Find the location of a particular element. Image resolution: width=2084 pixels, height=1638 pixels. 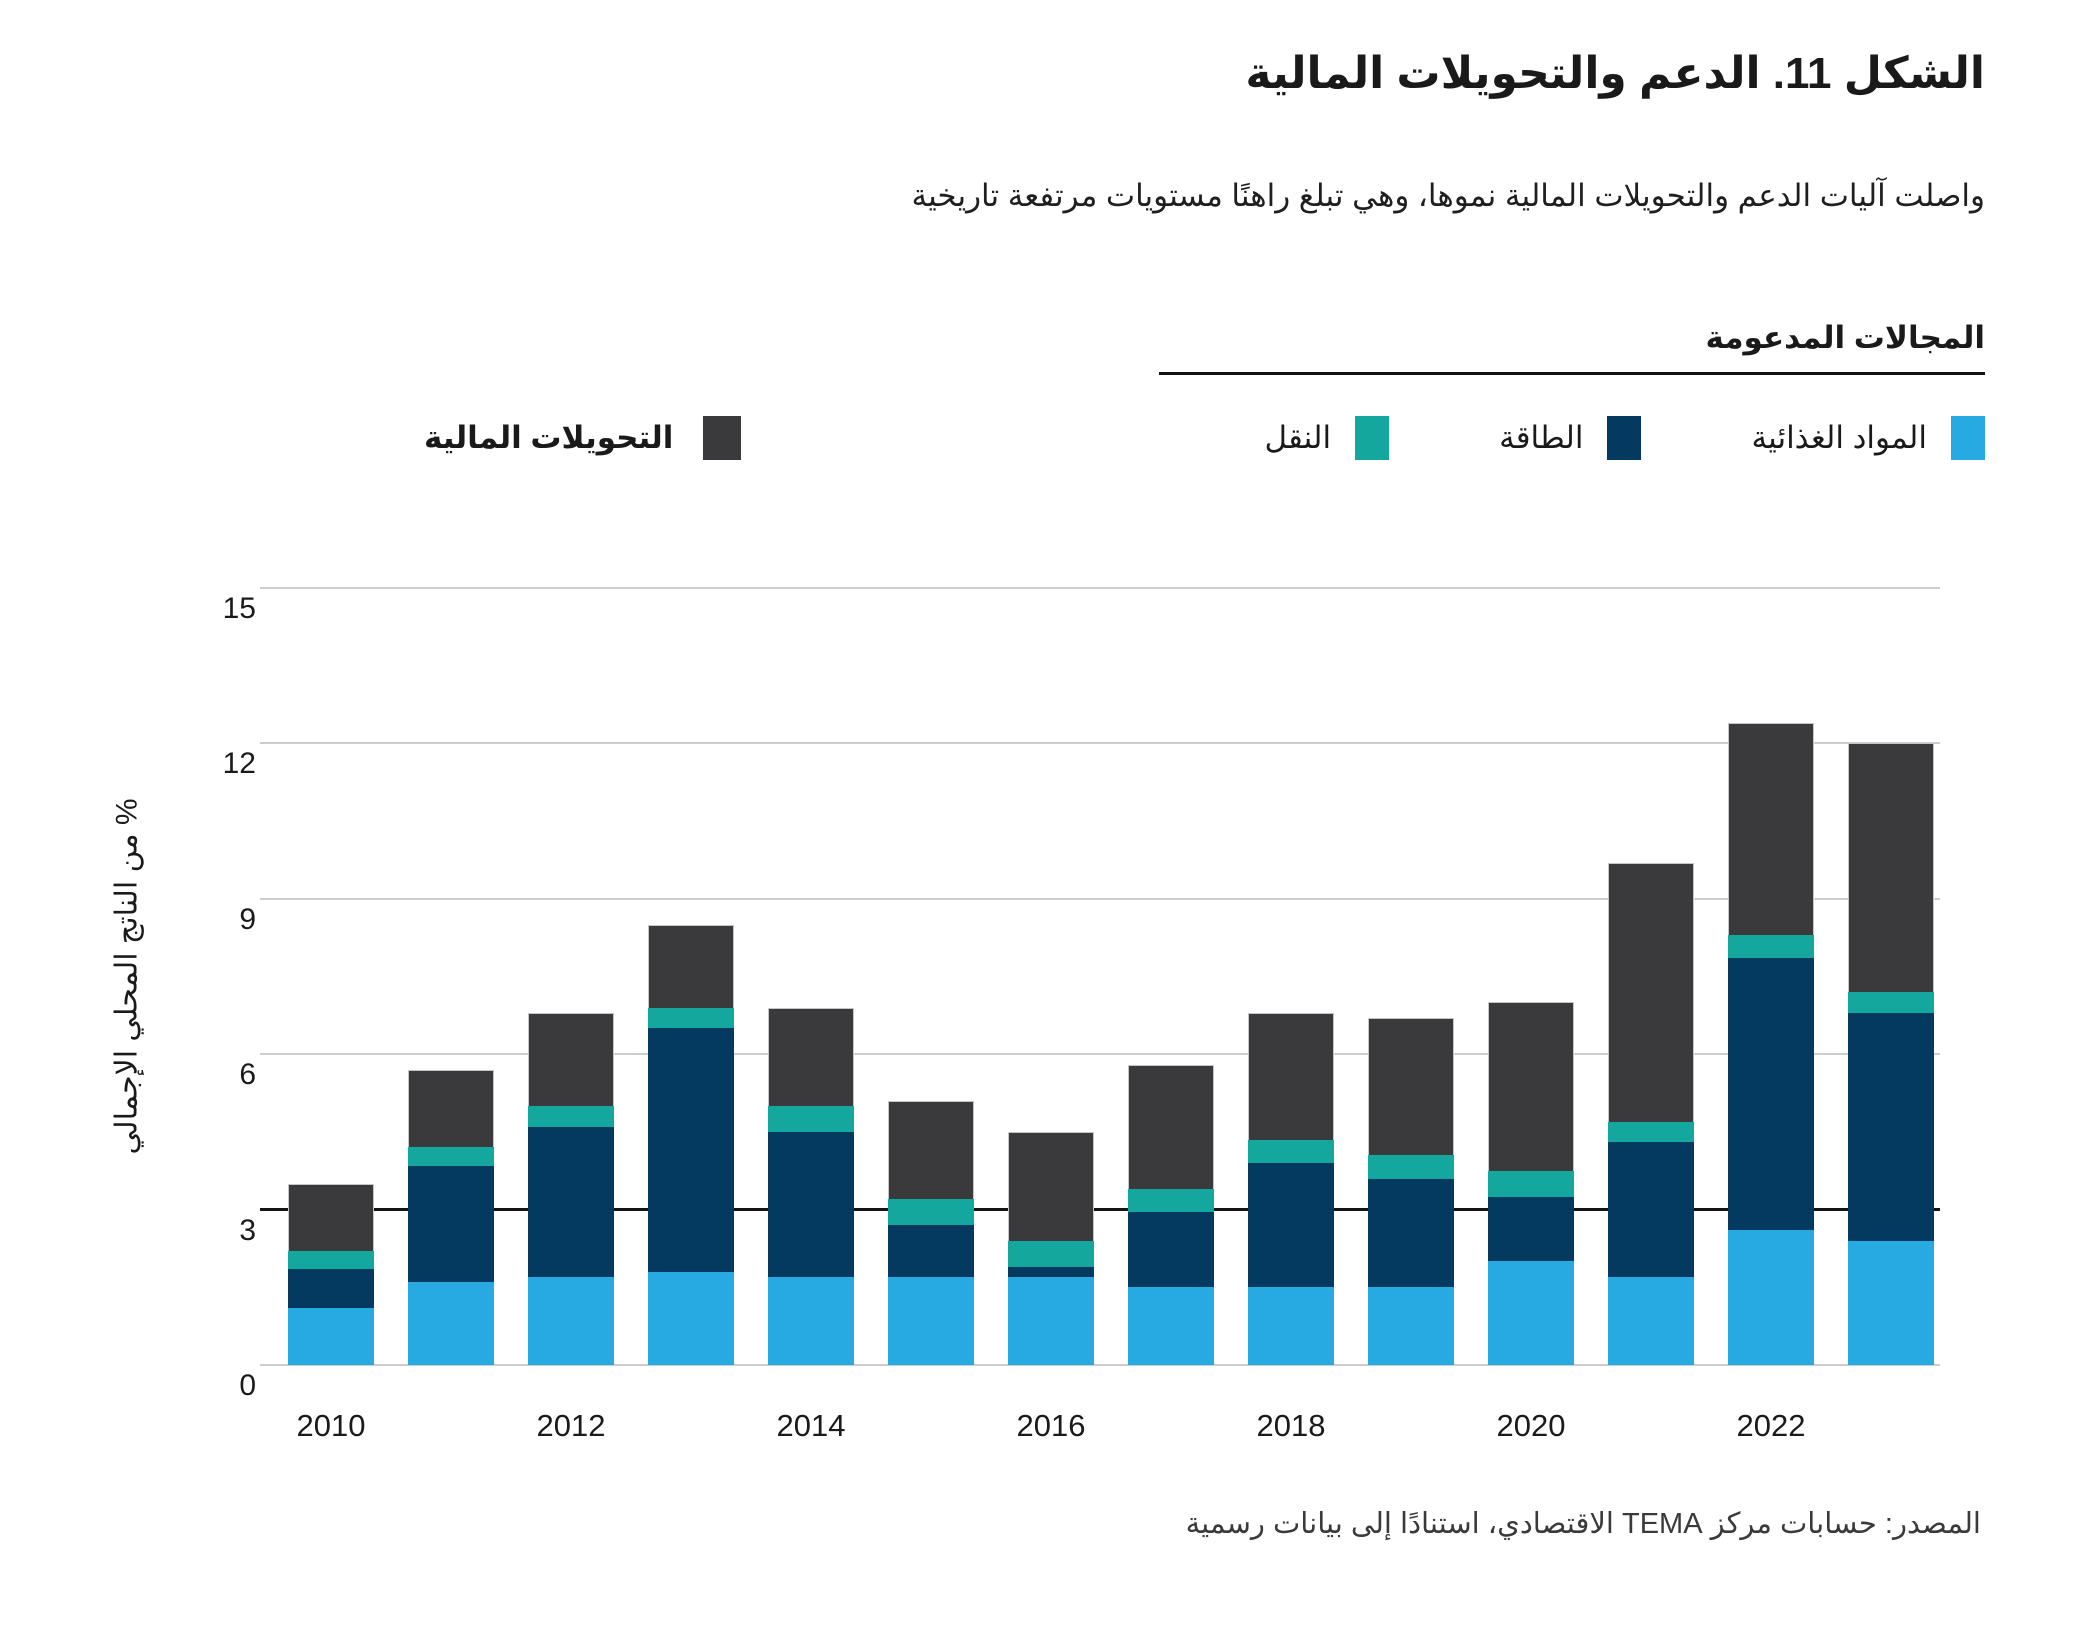

transport-swatch is located at coordinates (1372, 438).